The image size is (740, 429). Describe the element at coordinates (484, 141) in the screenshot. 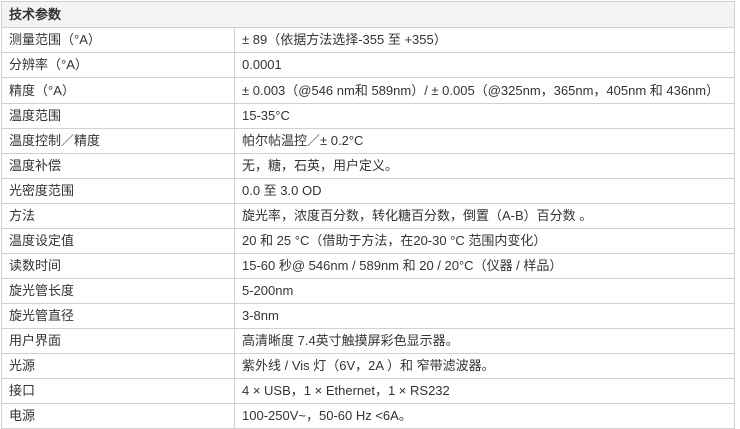

I see `spec-value-cell: 帕尔帖温控／± 0.2°C` at that location.